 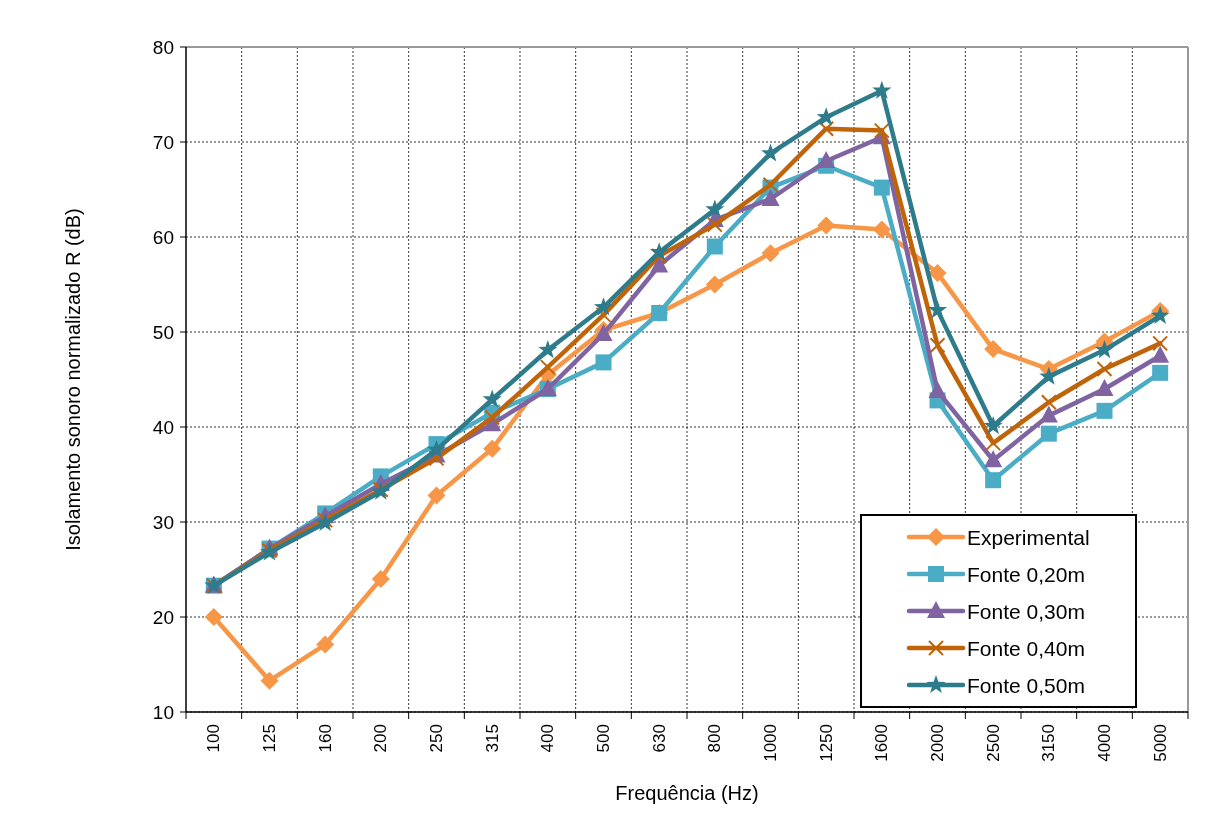 What do you see at coordinates (1026, 685) in the screenshot?
I see `legend-label: Fonte 0,50m` at bounding box center [1026, 685].